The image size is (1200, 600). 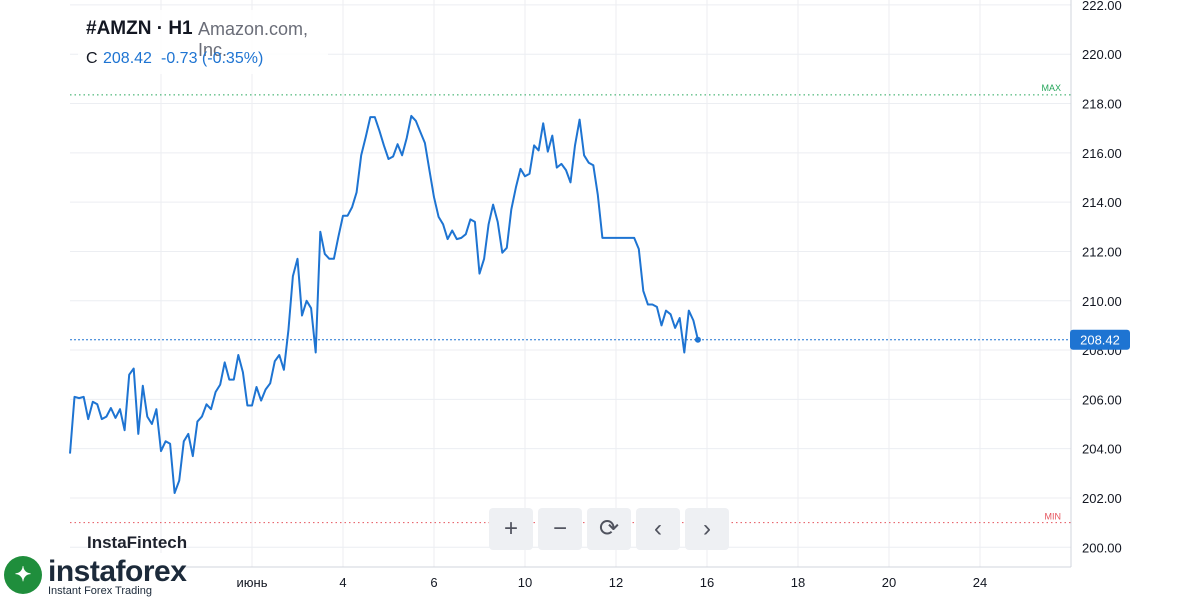 What do you see at coordinates (117, 571) in the screenshot?
I see `logo-name: instaforex` at bounding box center [117, 571].